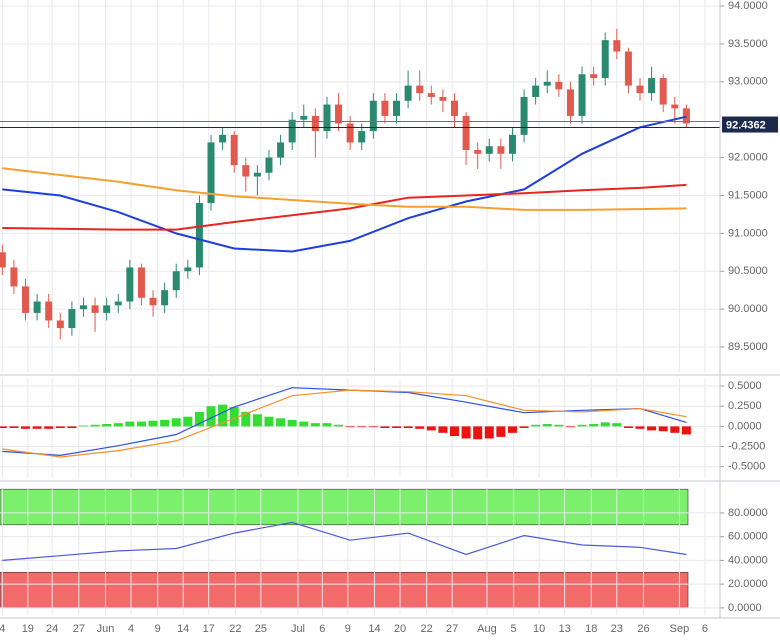 This screenshot has height=641, width=780. I want to click on x-tick-label: 5, so click(514, 629).